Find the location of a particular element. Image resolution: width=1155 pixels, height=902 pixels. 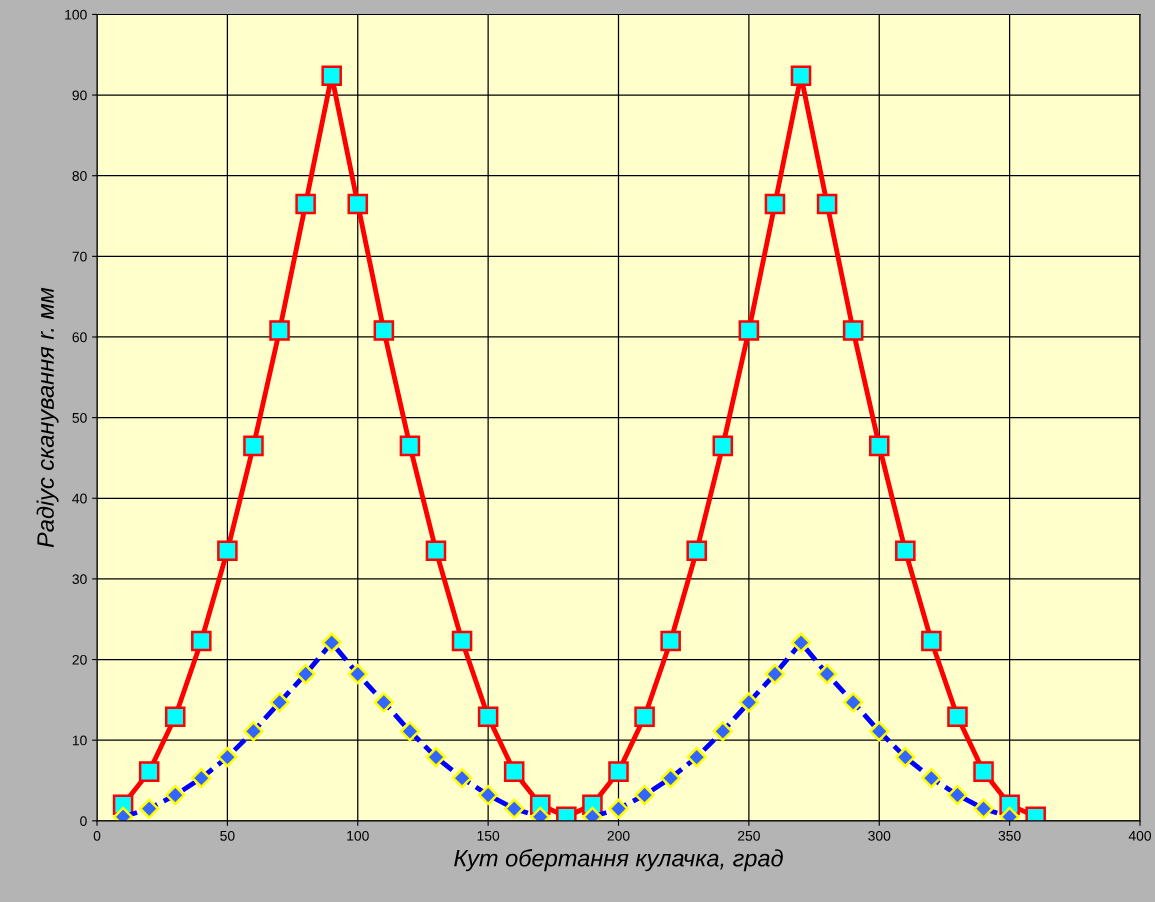

x-tick-label: 150 is located at coordinates (488, 835).